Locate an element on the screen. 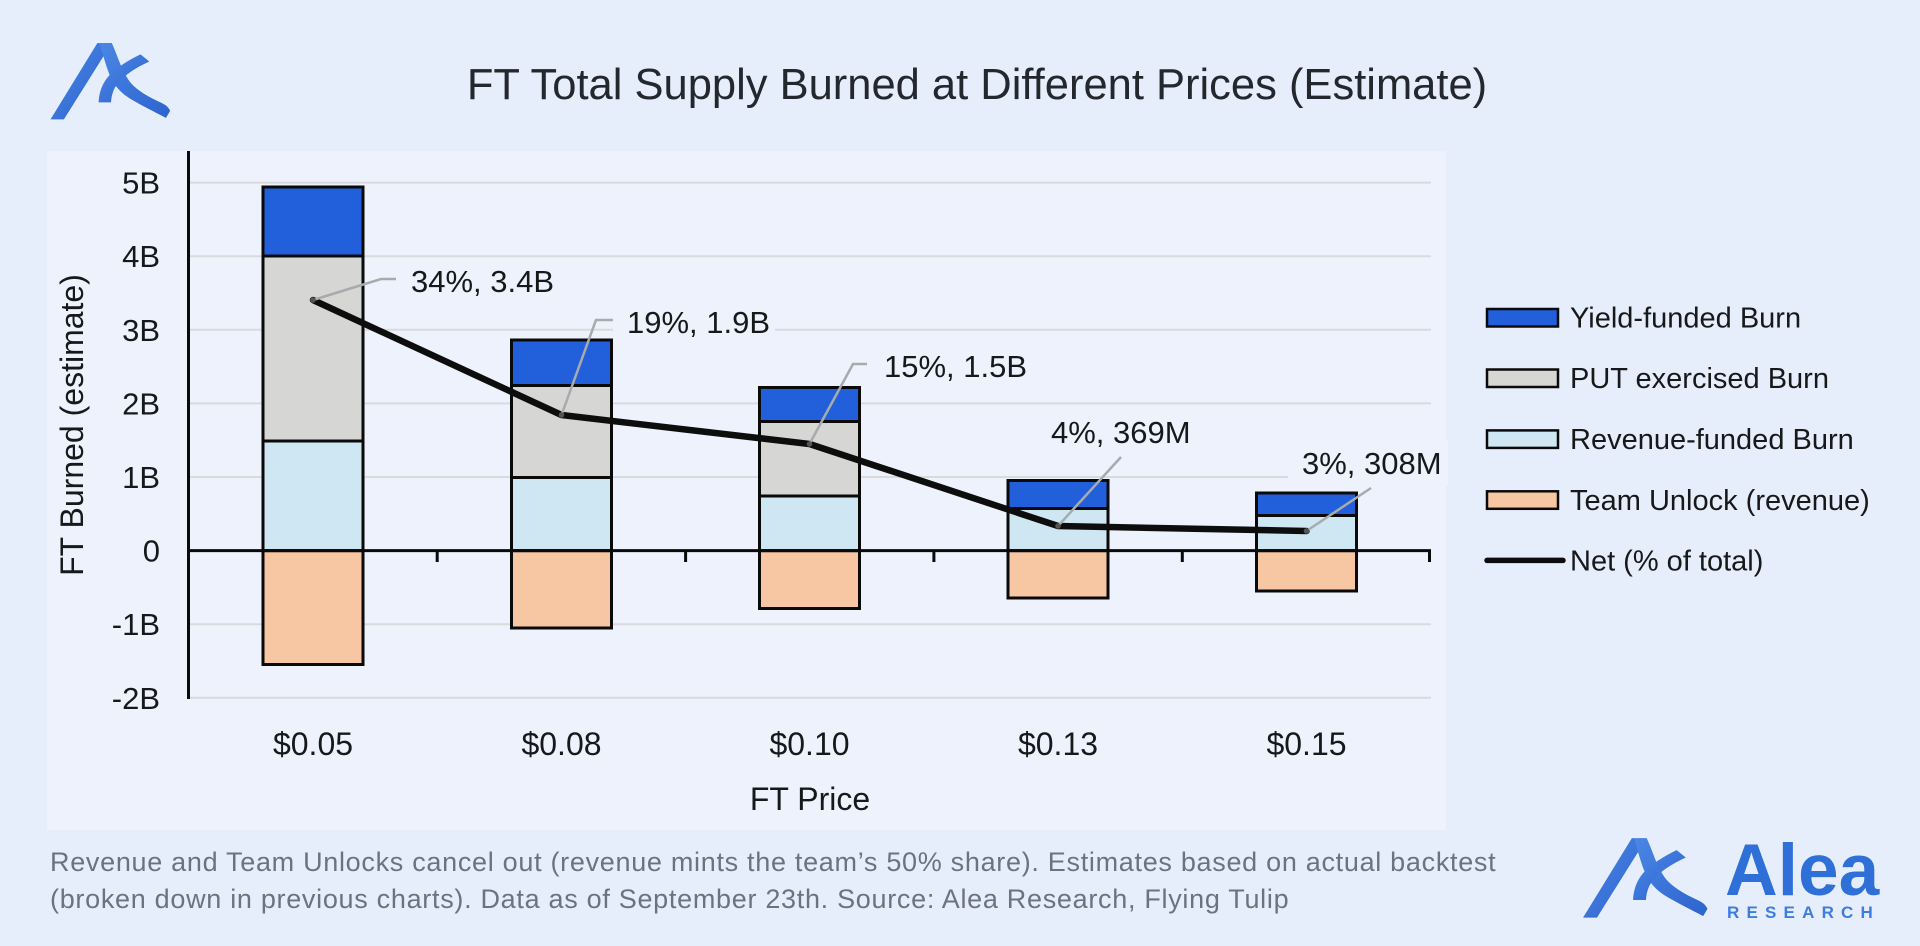 The height and width of the screenshot is (946, 1920). svg-text: Yield-funded Burn is located at coordinates (1685, 319).